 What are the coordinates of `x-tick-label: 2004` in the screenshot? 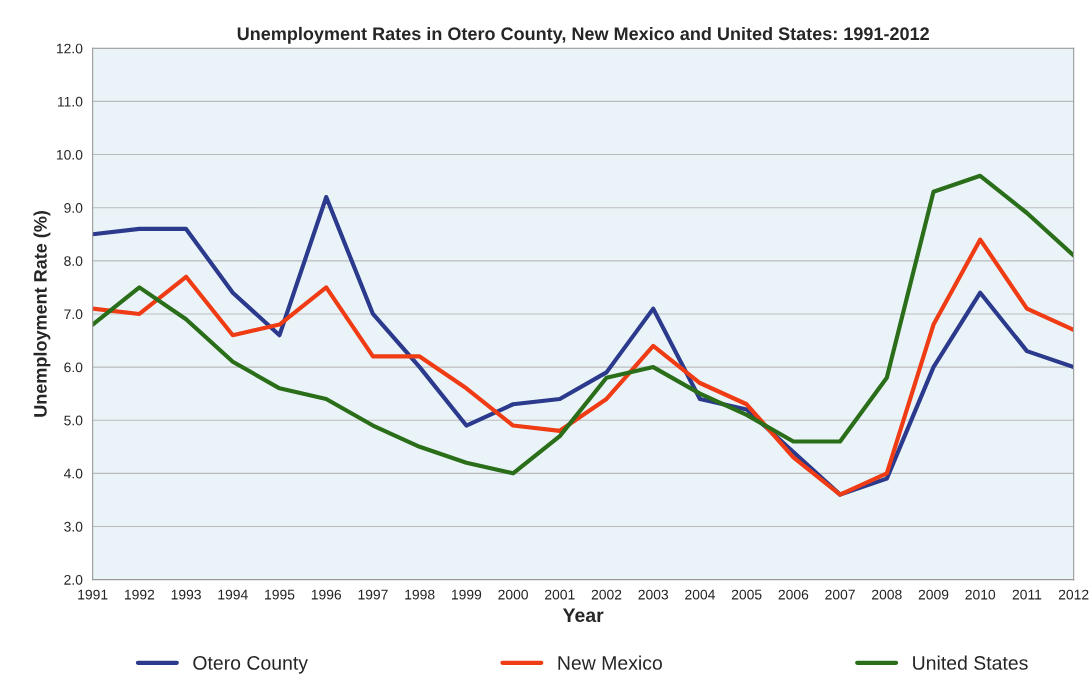 It's located at (700, 594).